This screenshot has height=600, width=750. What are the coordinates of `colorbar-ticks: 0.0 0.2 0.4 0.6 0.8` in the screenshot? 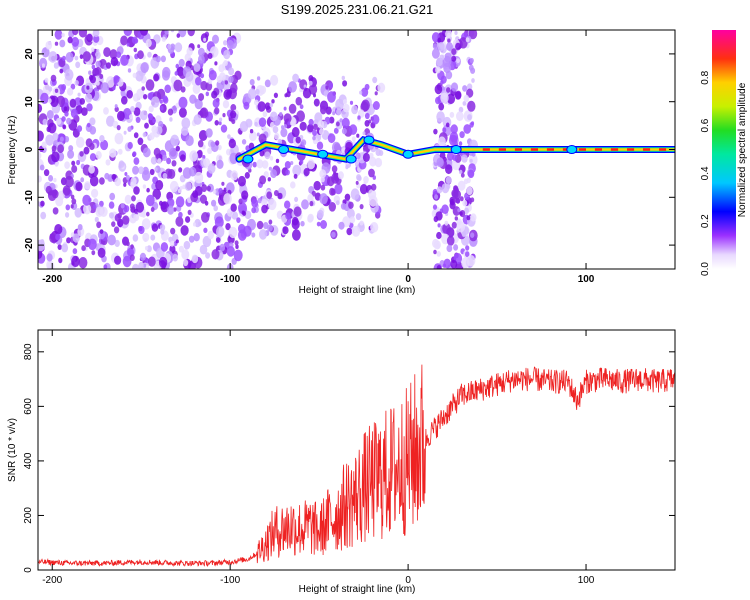 It's located at (705, 173).